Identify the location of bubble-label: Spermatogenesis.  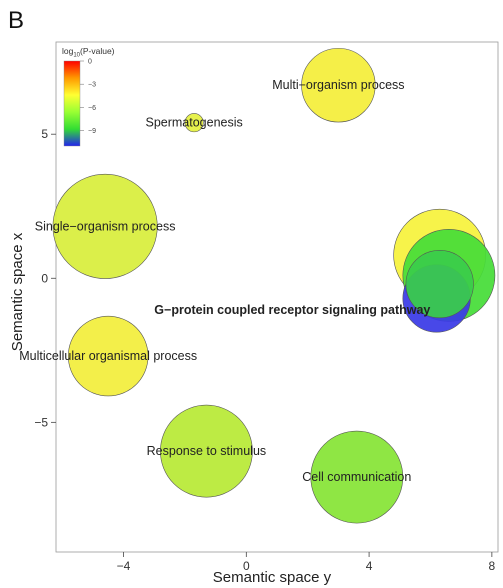
(193, 123).